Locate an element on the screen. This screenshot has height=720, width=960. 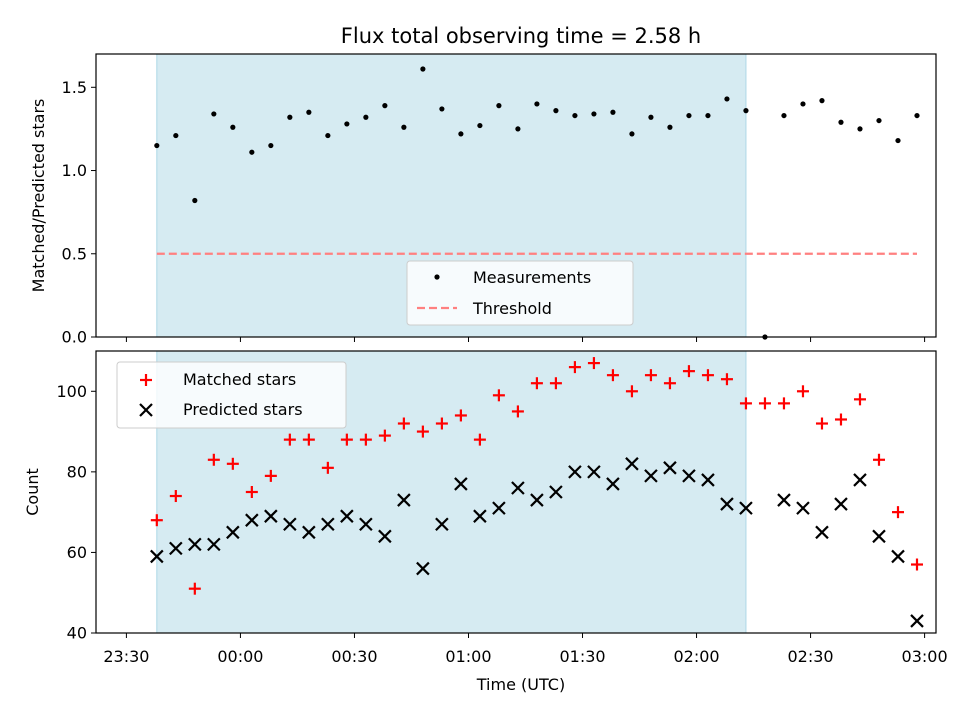
y-tick-label: 40 is located at coordinates (77, 633).